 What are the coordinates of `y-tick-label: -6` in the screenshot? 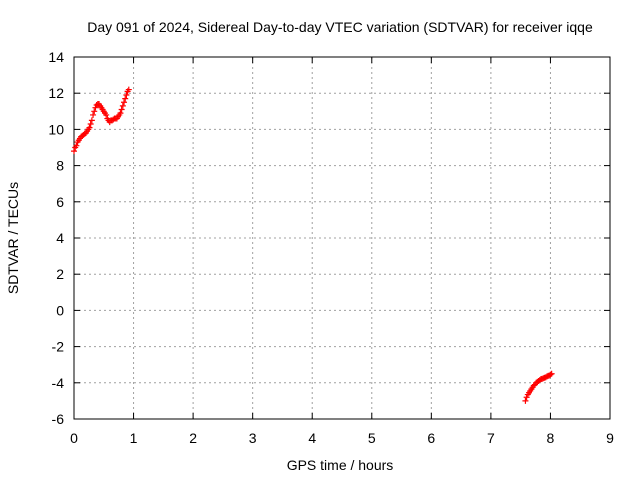 It's located at (58, 419).